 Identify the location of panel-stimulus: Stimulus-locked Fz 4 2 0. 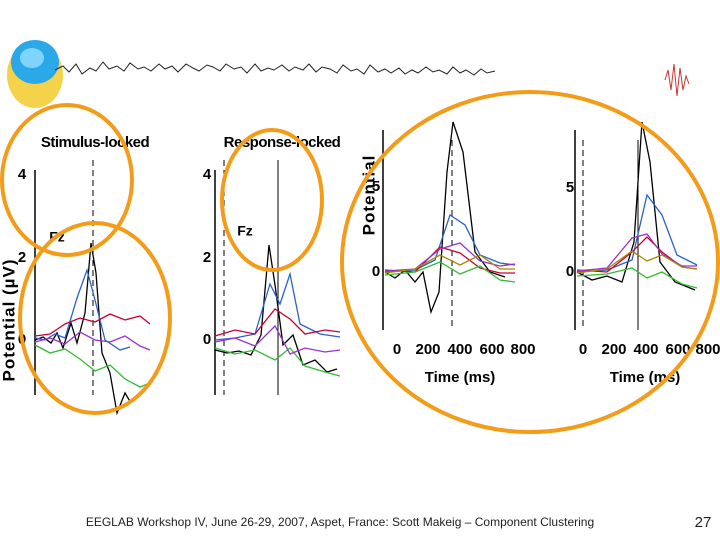
(84, 275).